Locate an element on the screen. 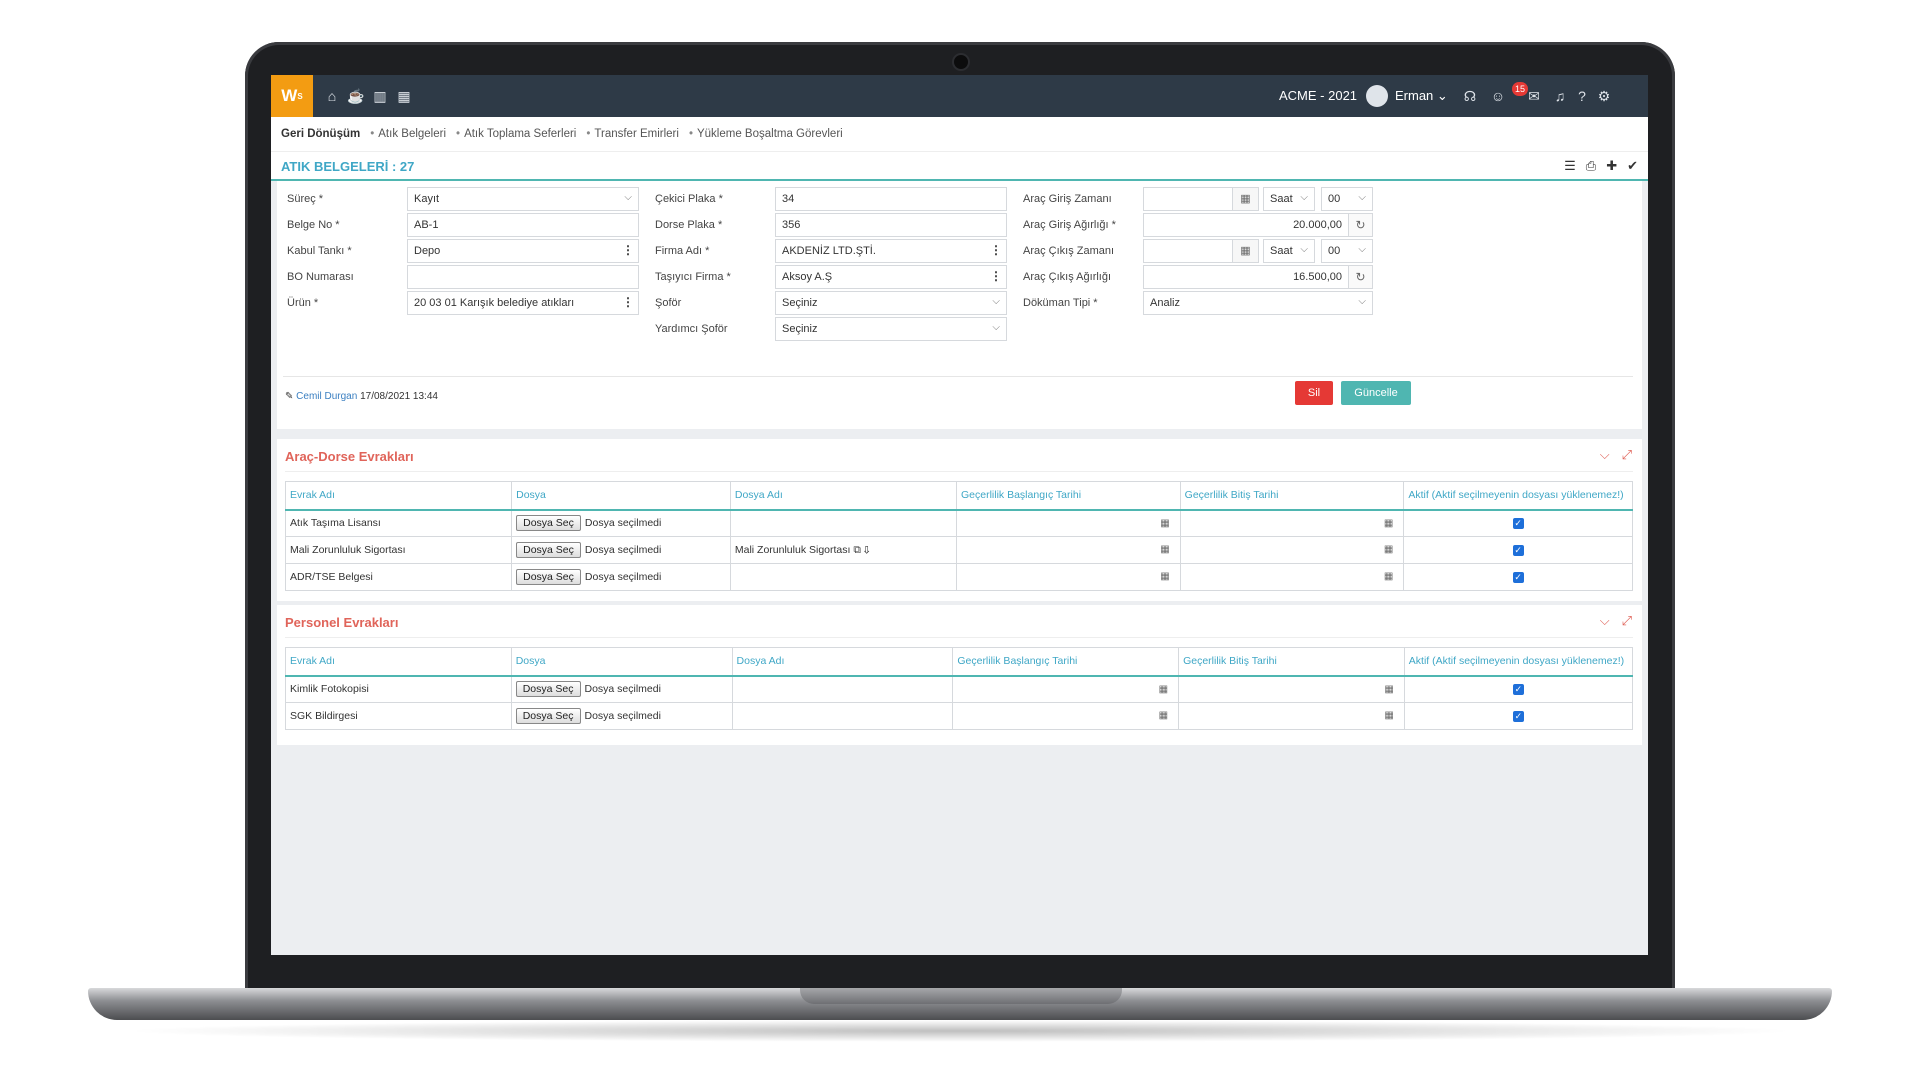 This screenshot has height=1080, width=1920. dokuman-tipi-select: Analiz ⌵ is located at coordinates (1258, 303).